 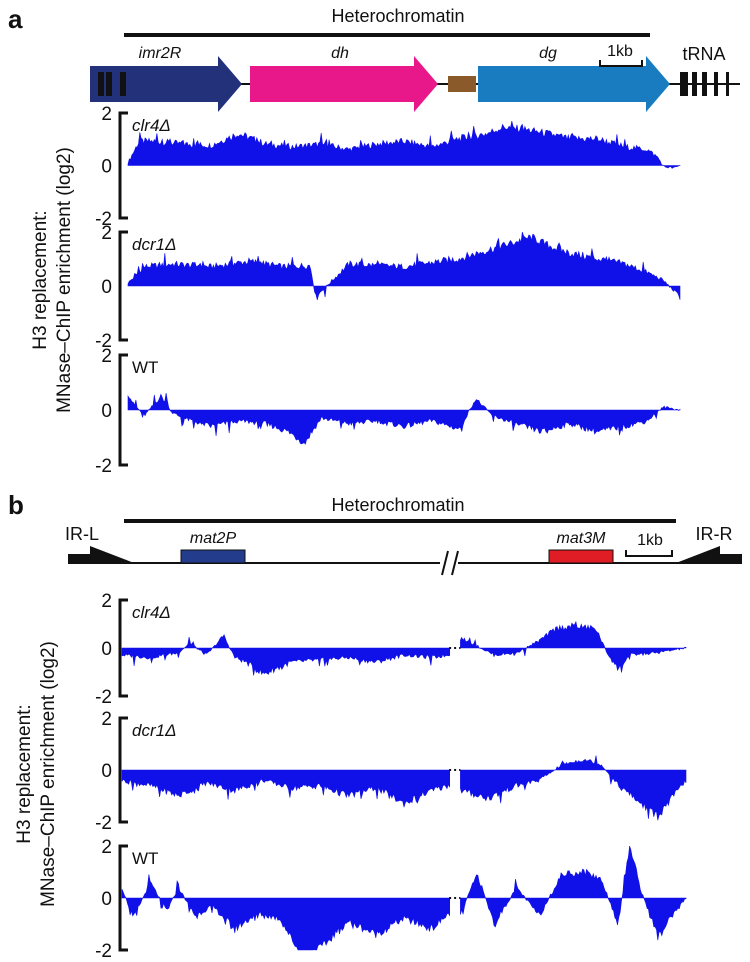 I want to click on signal-area-dcr1-part2, so click(x=573, y=788).